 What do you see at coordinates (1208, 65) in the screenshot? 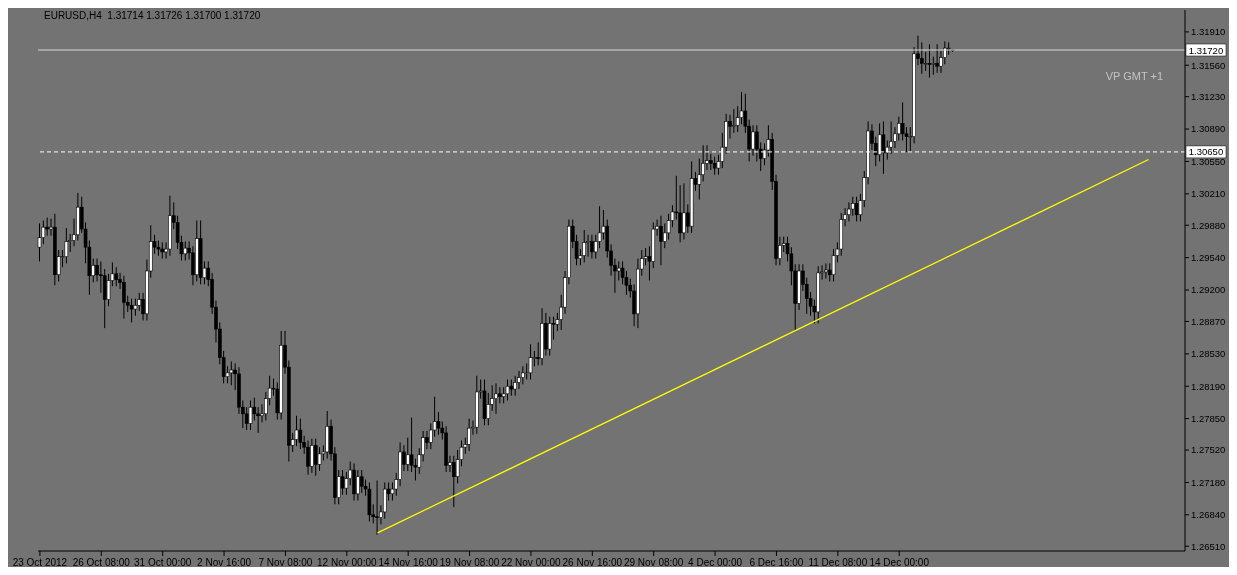
I see `y-tick-label: 1.31560` at bounding box center [1208, 65].